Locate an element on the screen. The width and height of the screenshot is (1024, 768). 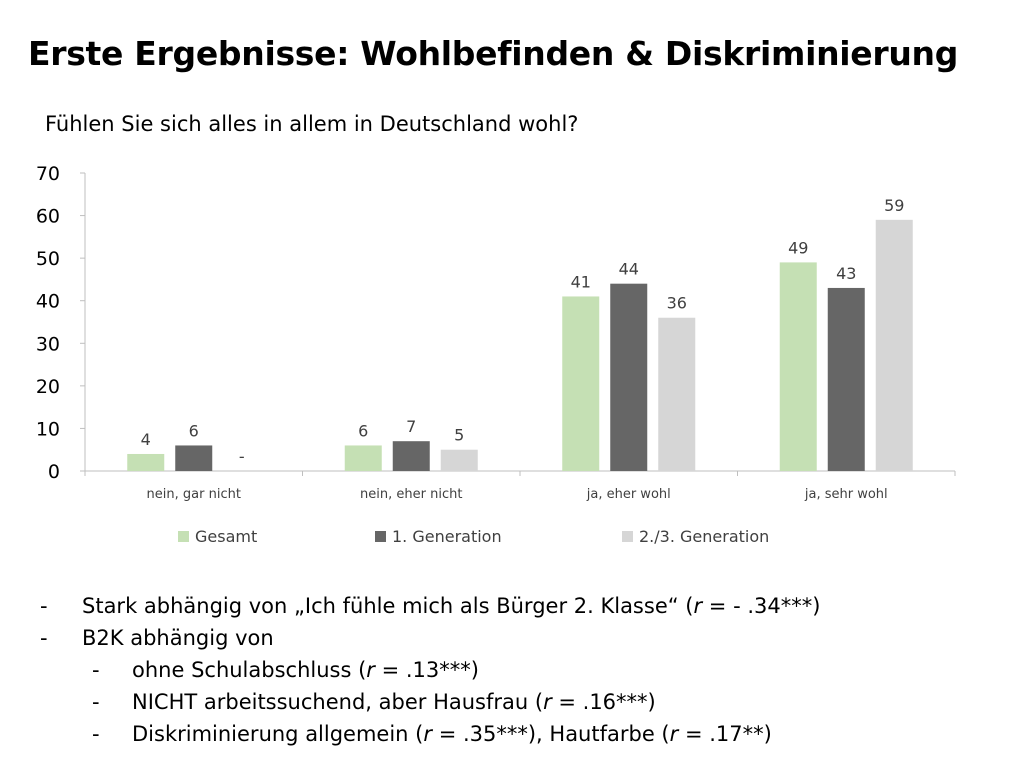
y-tick-label: 10 is located at coordinates (48, 429).